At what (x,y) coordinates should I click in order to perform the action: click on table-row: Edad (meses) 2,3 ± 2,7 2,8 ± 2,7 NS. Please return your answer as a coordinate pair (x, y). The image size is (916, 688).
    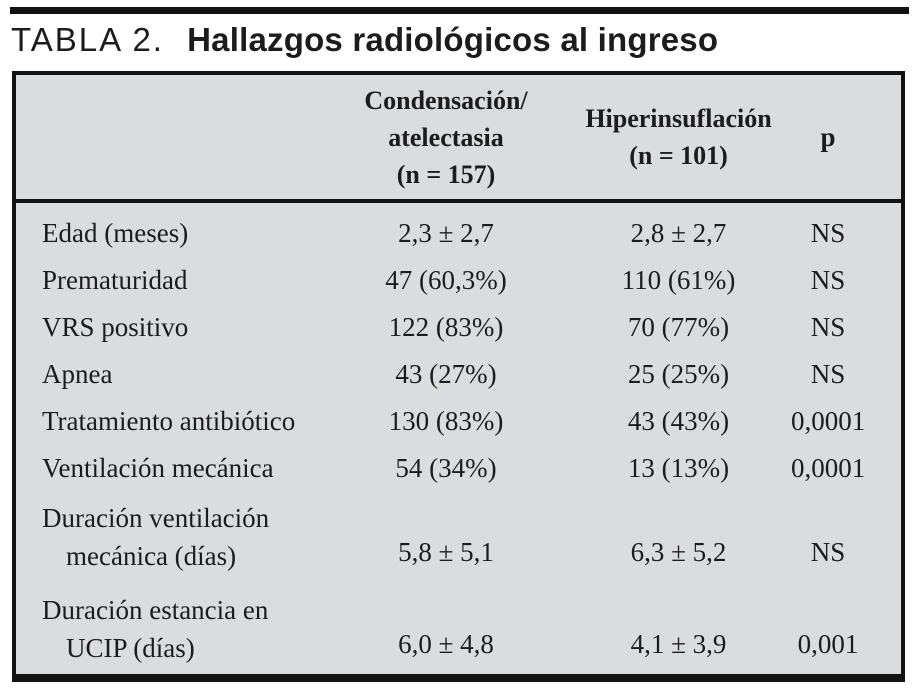
    Looking at the image, I should click on (458, 232).